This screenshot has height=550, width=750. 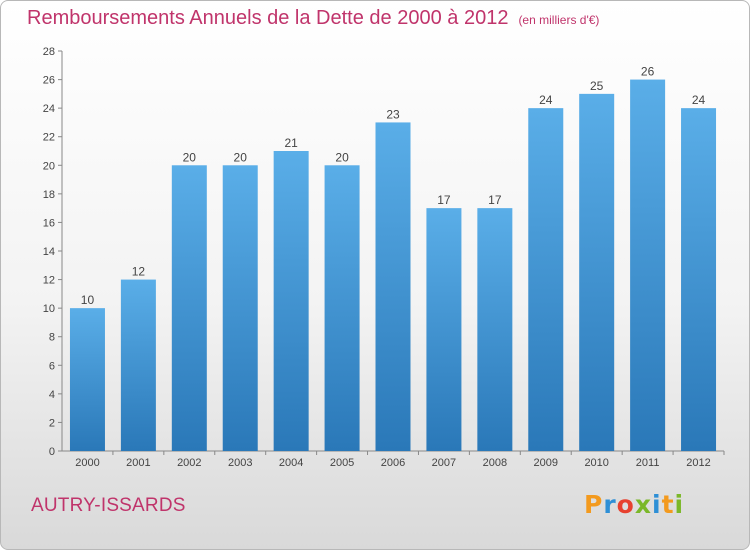 I want to click on x-tick-label: 2000, so click(x=87, y=463).